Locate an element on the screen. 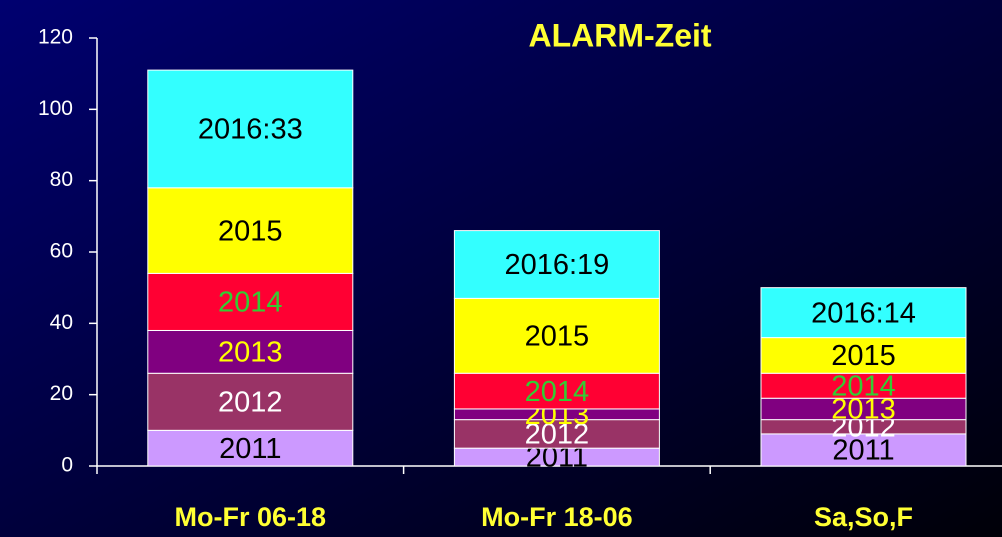  y-tick-label: 0 is located at coordinates (67, 465).